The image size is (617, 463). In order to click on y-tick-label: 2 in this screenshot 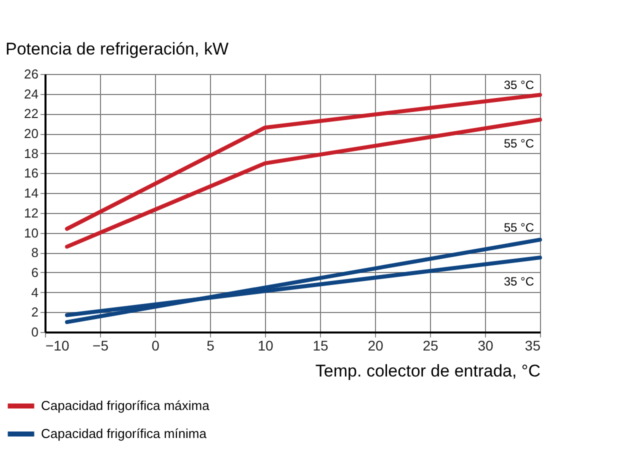, I will do `click(34, 312)`.